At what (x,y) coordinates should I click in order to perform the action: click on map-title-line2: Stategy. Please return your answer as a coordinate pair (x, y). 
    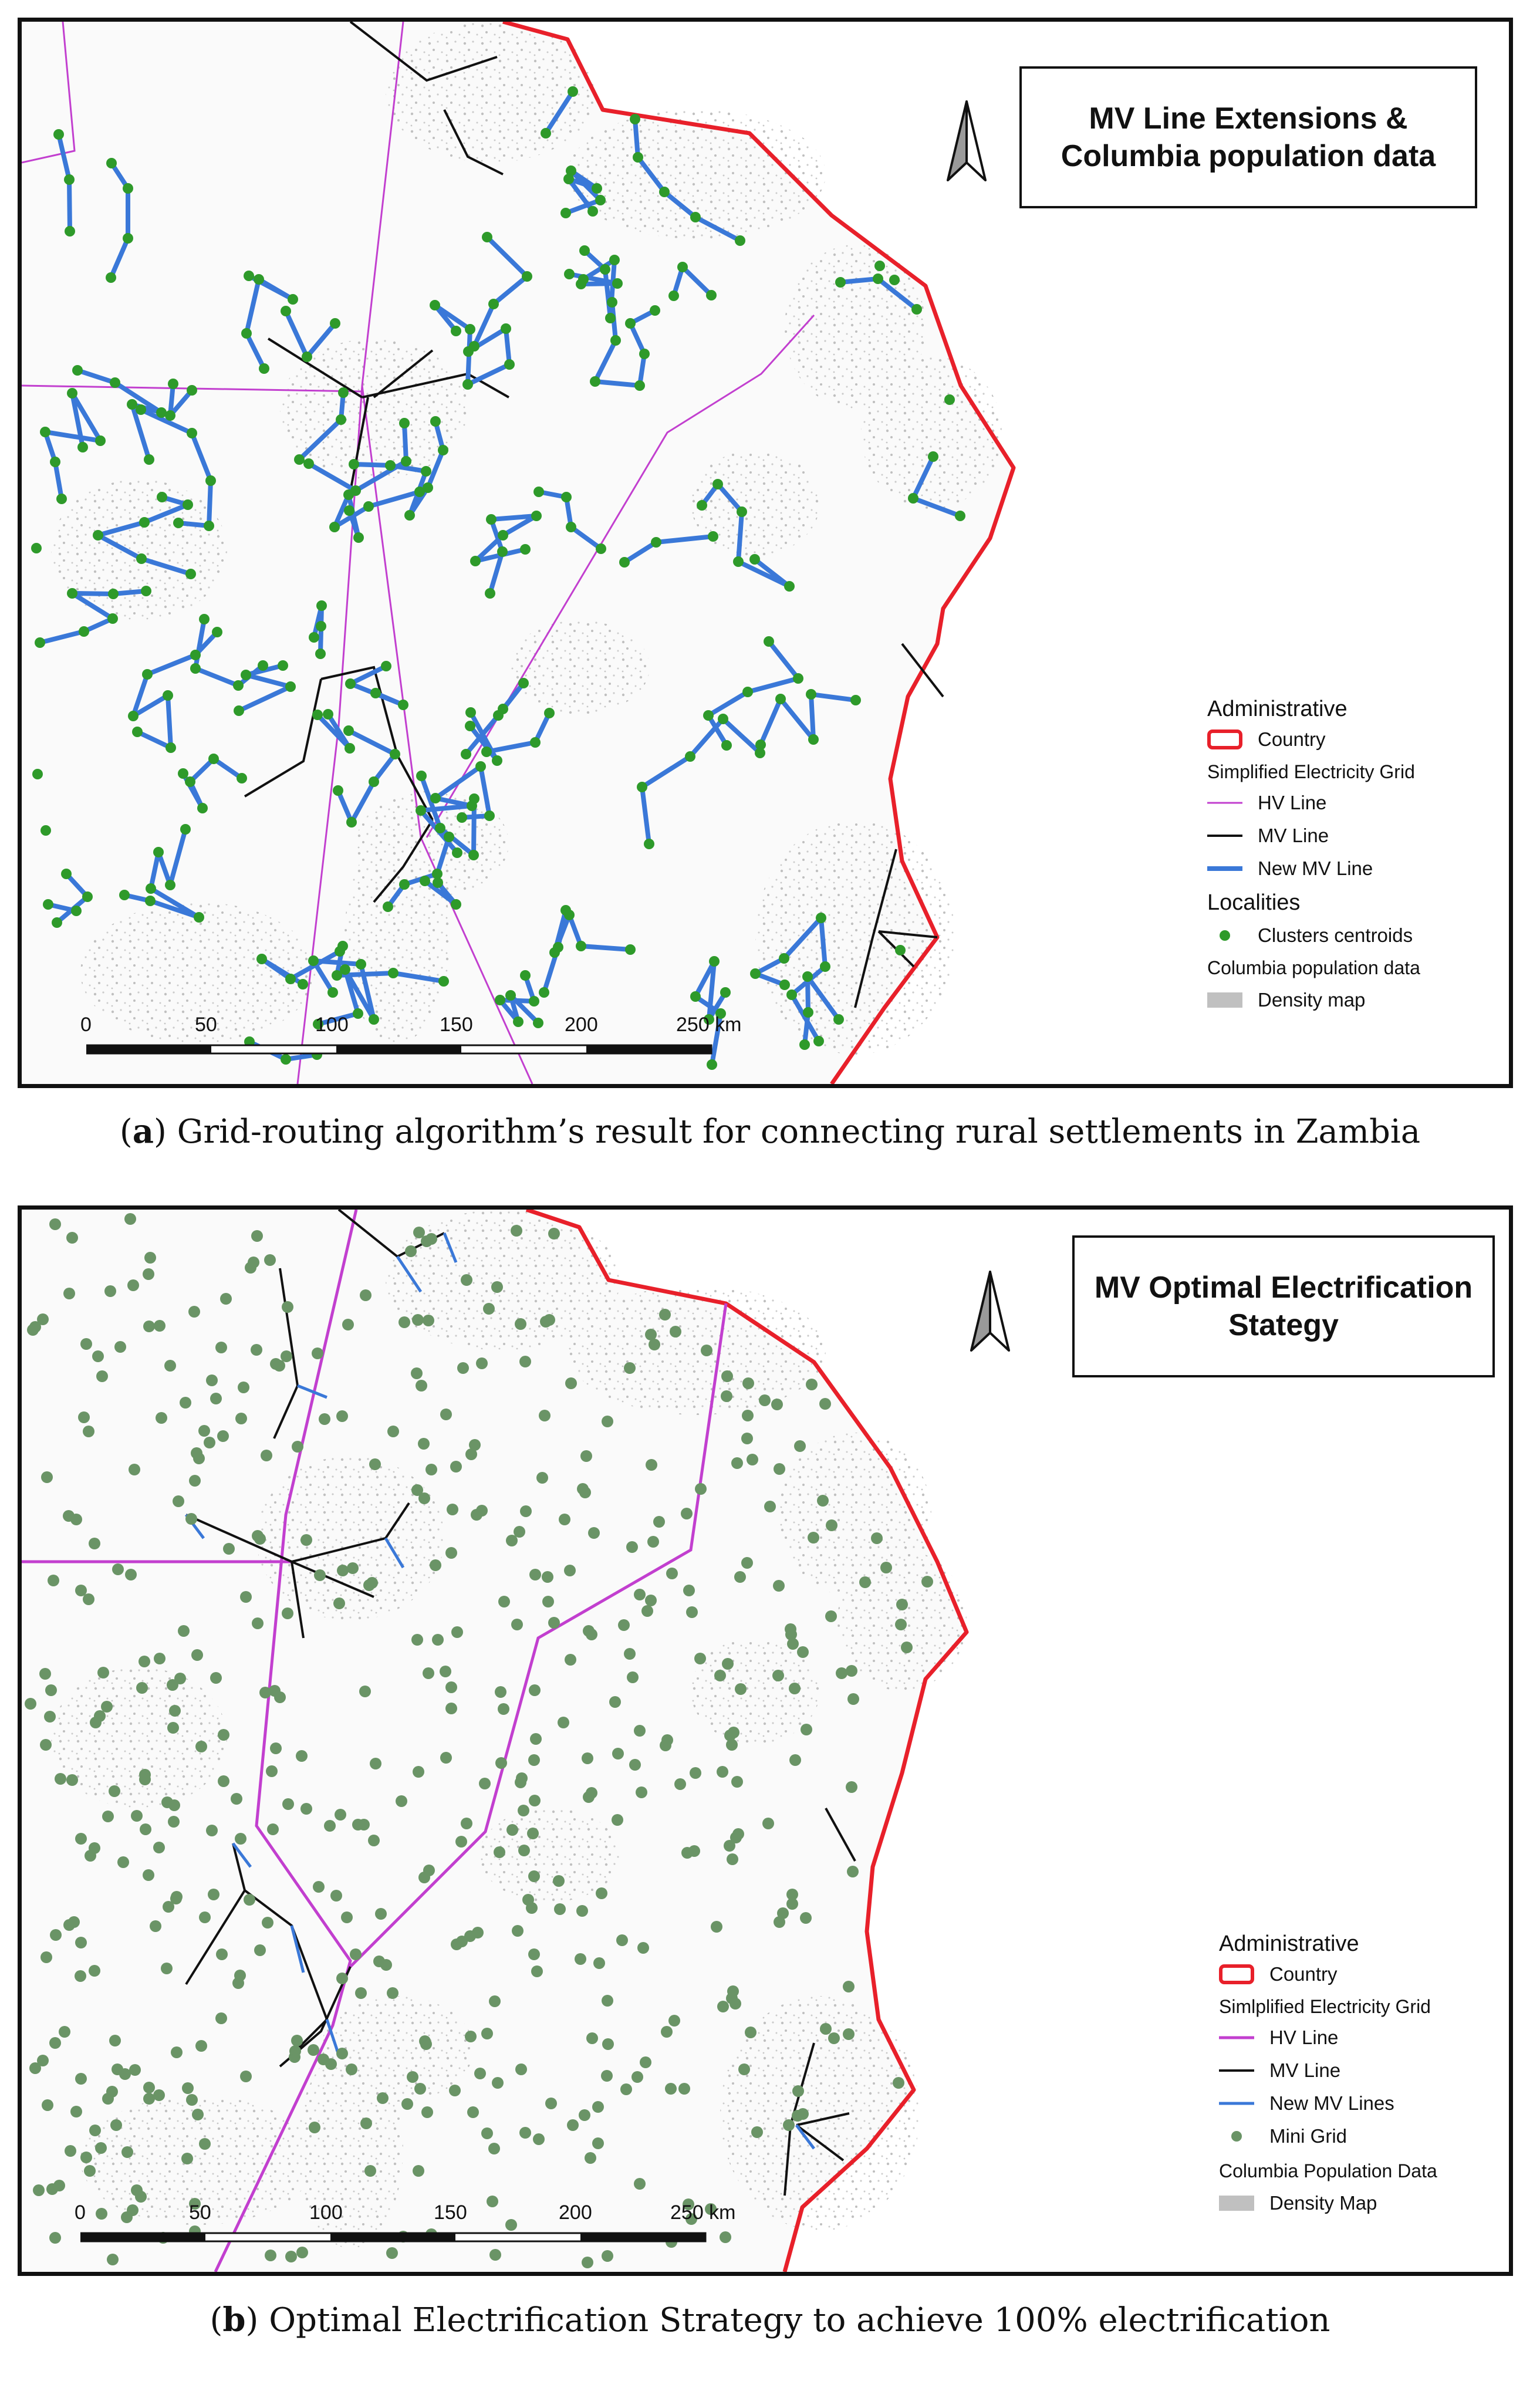
    Looking at the image, I should click on (1283, 1325).